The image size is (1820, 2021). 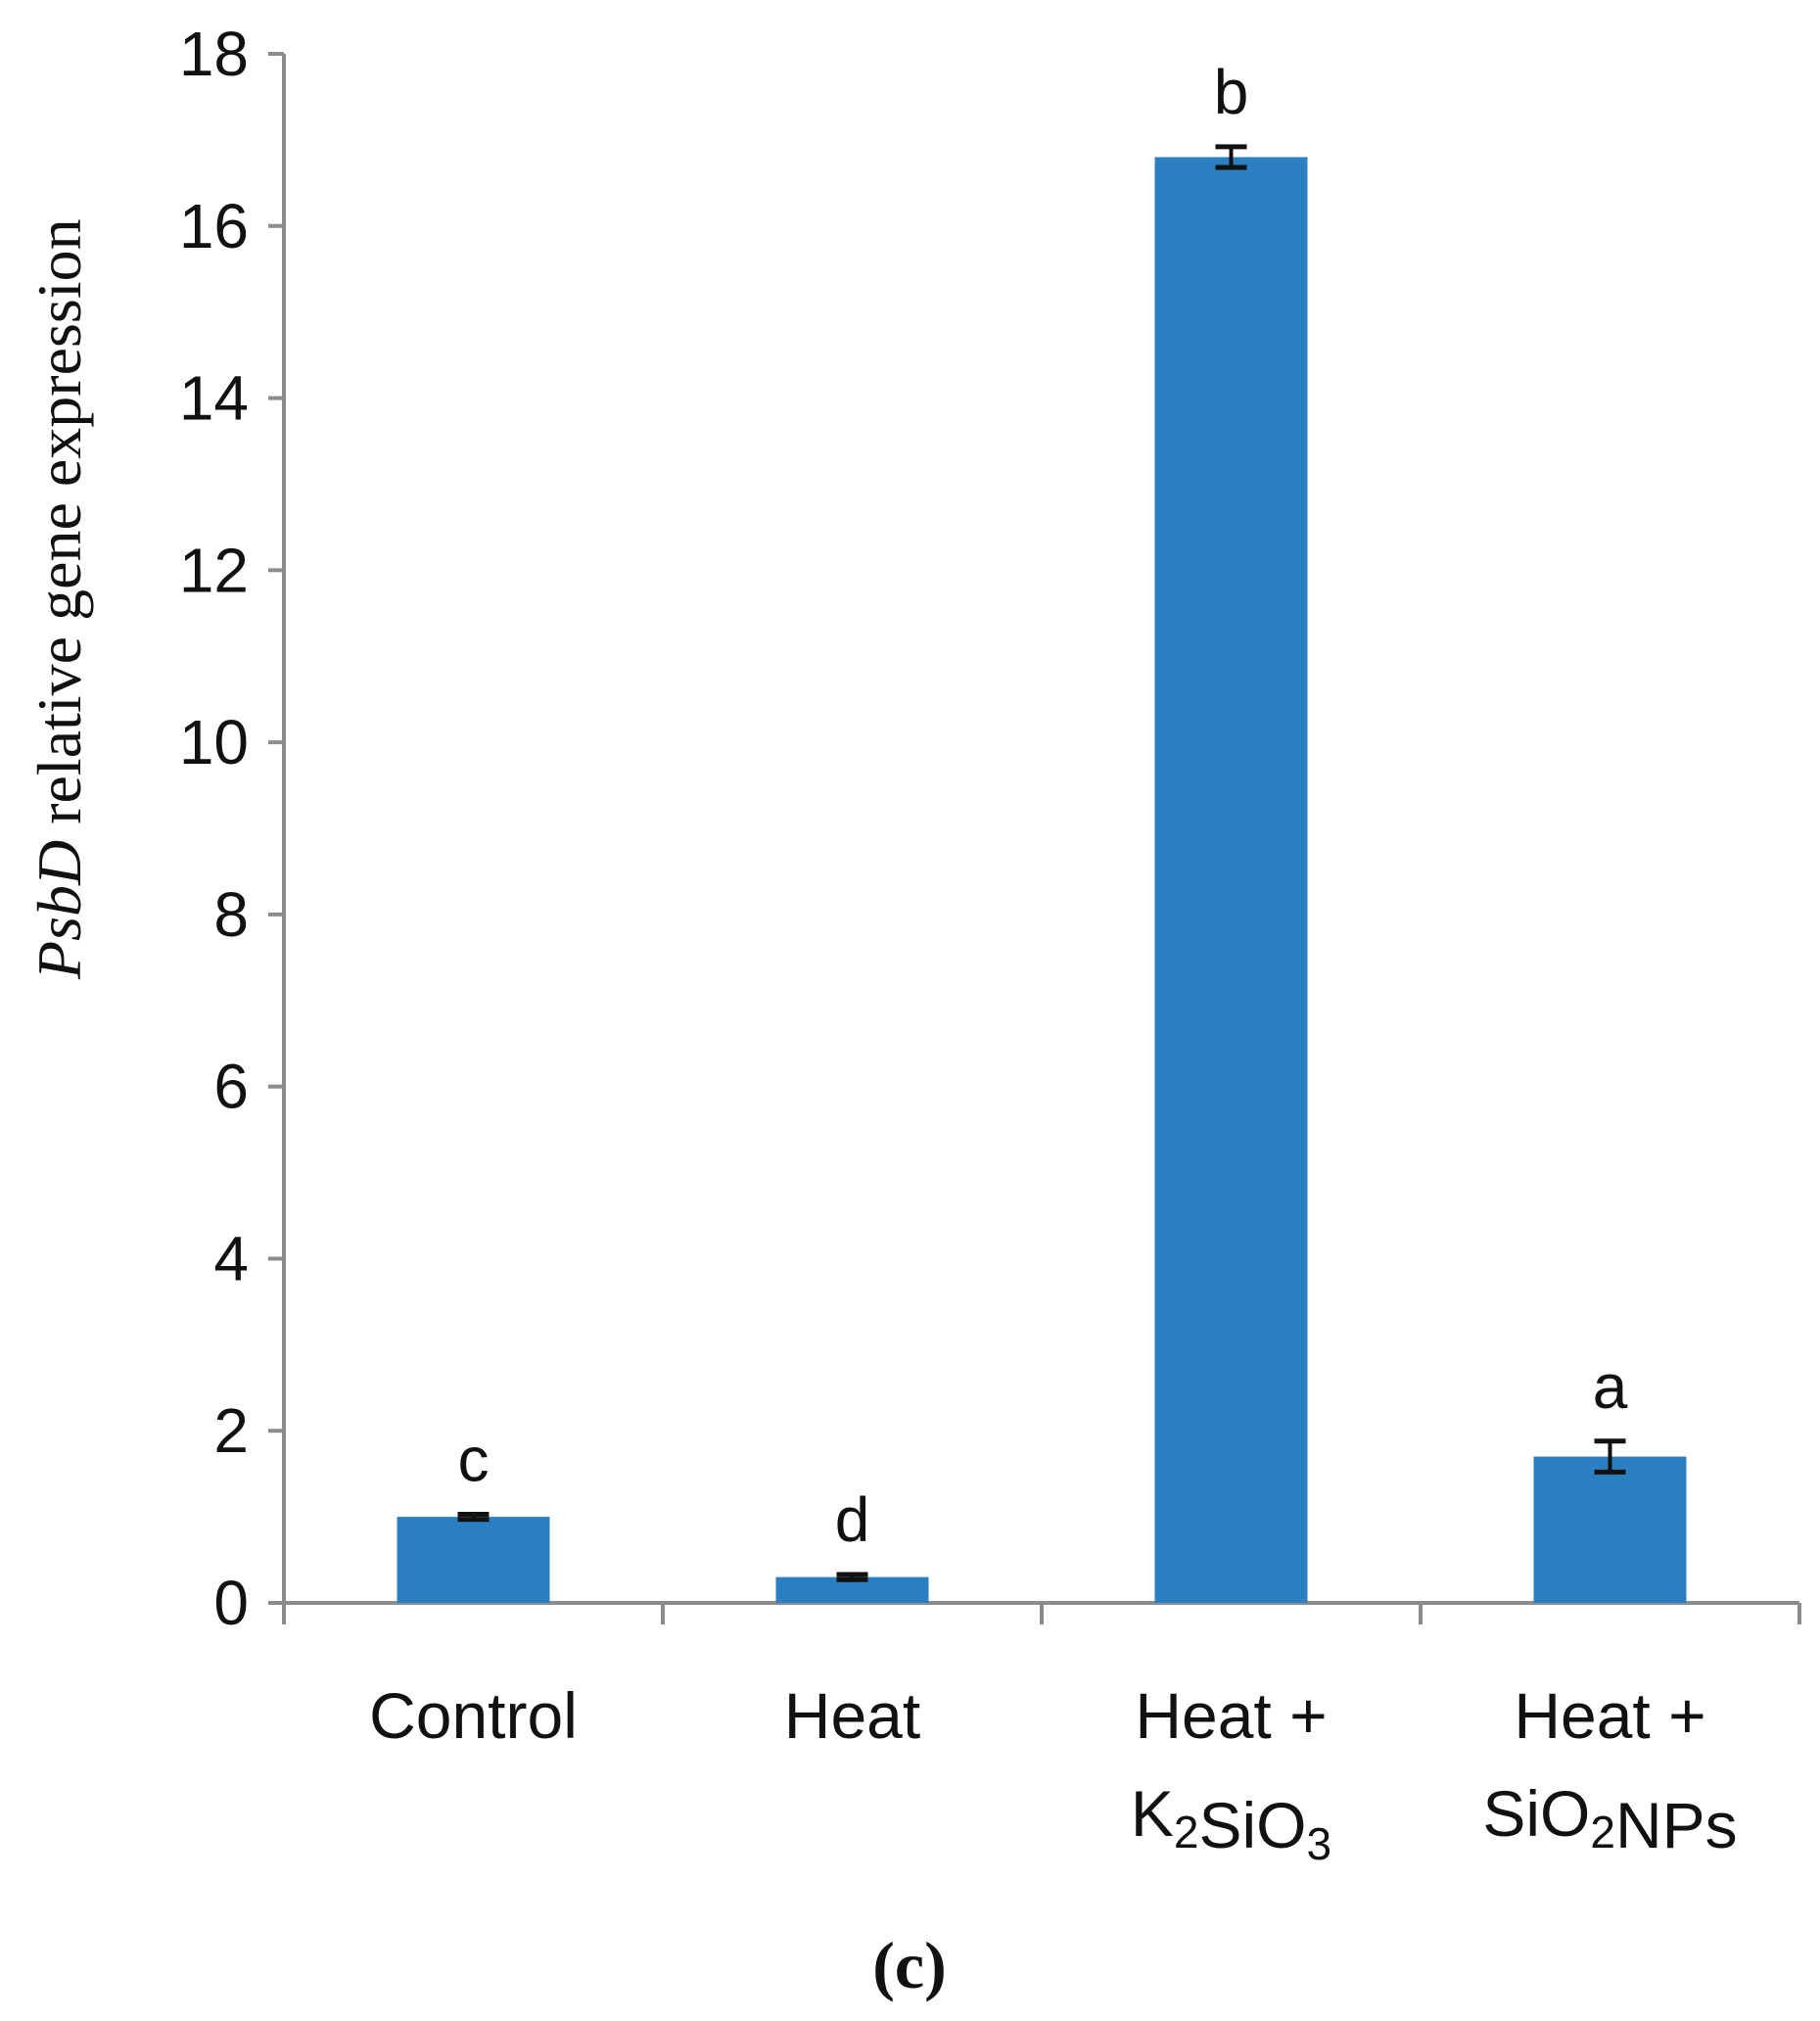 I want to click on significance-label: c, so click(x=474, y=1459).